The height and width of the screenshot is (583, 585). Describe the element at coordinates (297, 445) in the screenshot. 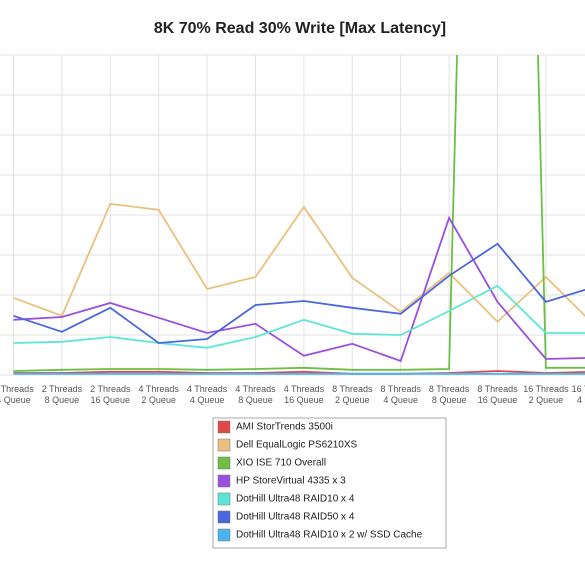

I see `legend-label: Dell EqualLogic PS6210XS` at that location.